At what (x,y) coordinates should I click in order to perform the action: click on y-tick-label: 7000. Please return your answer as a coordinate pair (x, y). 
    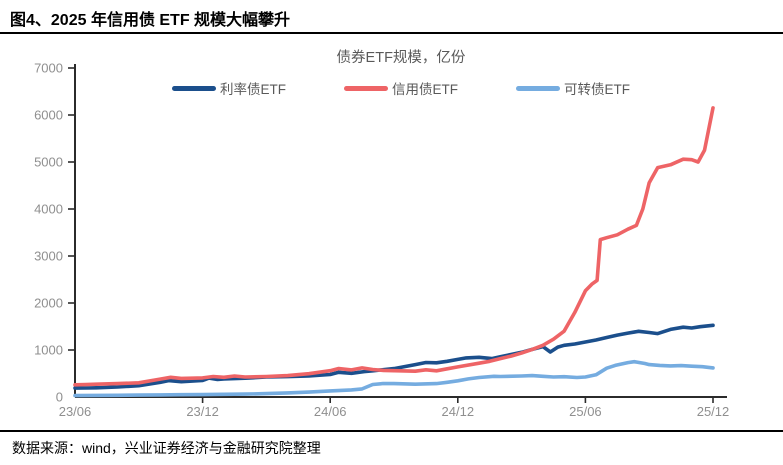
    Looking at the image, I should click on (48, 68).